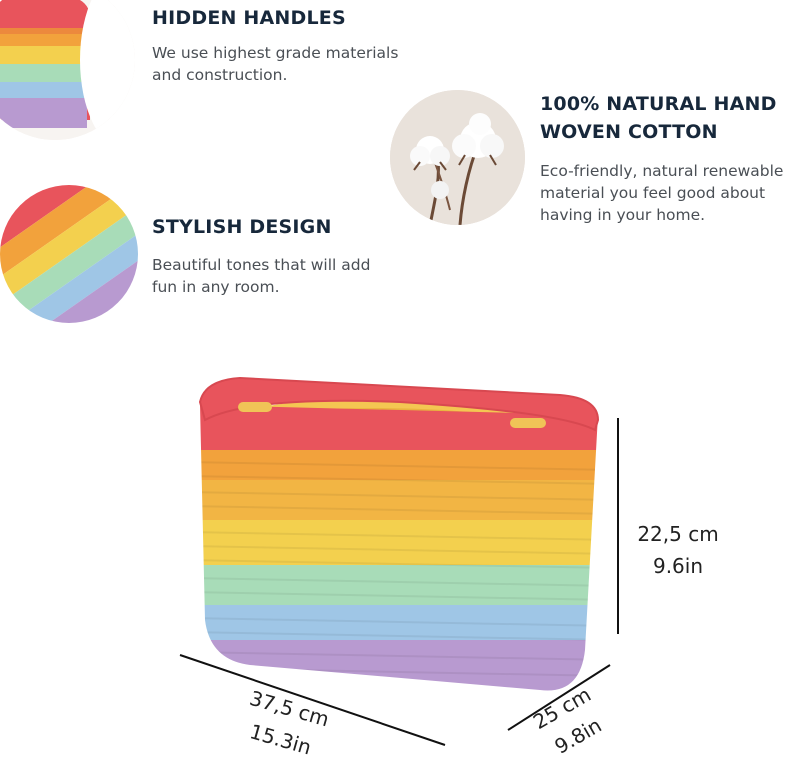 The image size is (800, 775). Describe the element at coordinates (249, 18) in the screenshot. I see `hidden-handles-title: HIDDEN HANDLES` at that location.